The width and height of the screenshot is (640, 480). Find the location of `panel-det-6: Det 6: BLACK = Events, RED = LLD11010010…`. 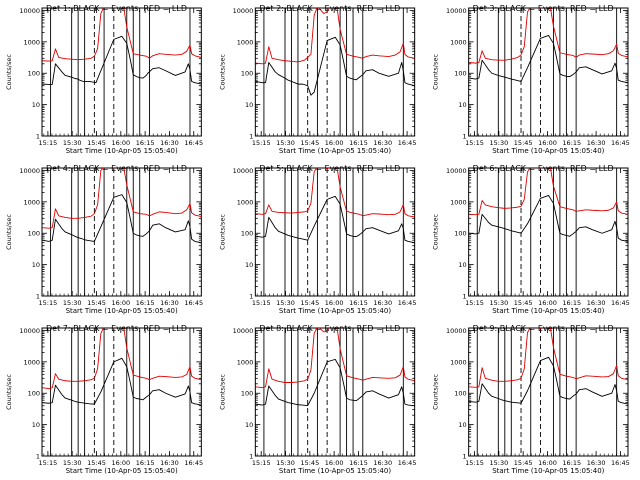

panel-det-6: Det 6: BLACK = Events, RED = LLD11010010… is located at coordinates (531, 239).